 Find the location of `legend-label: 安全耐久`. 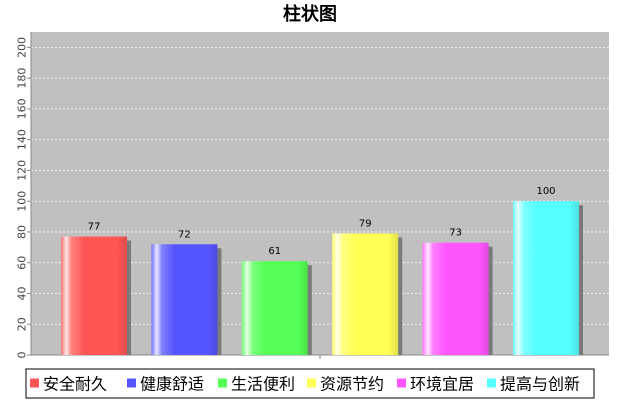

legend-label: 安全耐久 is located at coordinates (75, 384).